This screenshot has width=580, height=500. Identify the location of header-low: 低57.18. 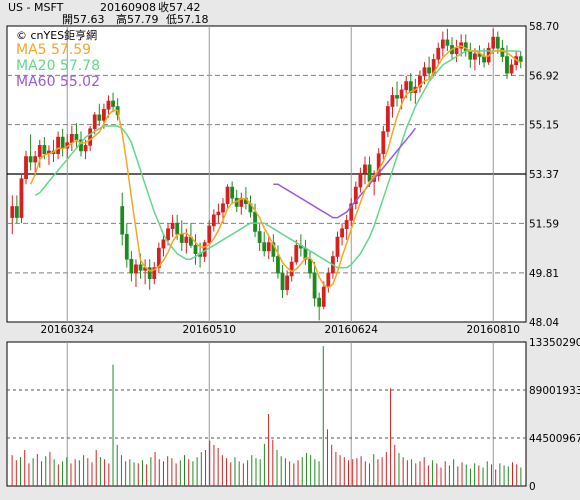
(187, 19).